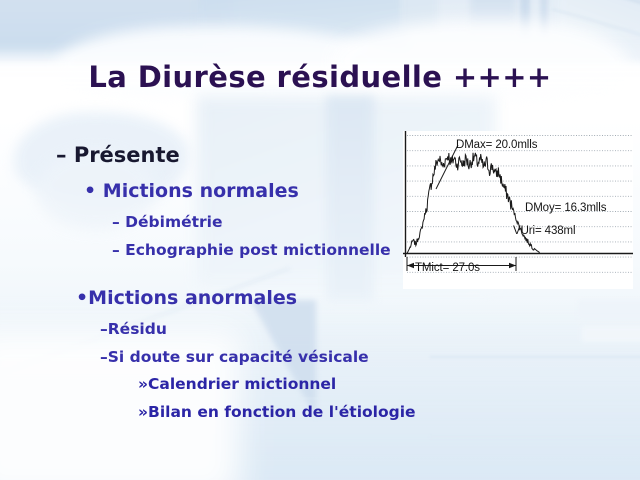 This screenshot has height=480, width=640. I want to click on outline-label-echographie: Echographie post mictionnelle, so click(258, 250).